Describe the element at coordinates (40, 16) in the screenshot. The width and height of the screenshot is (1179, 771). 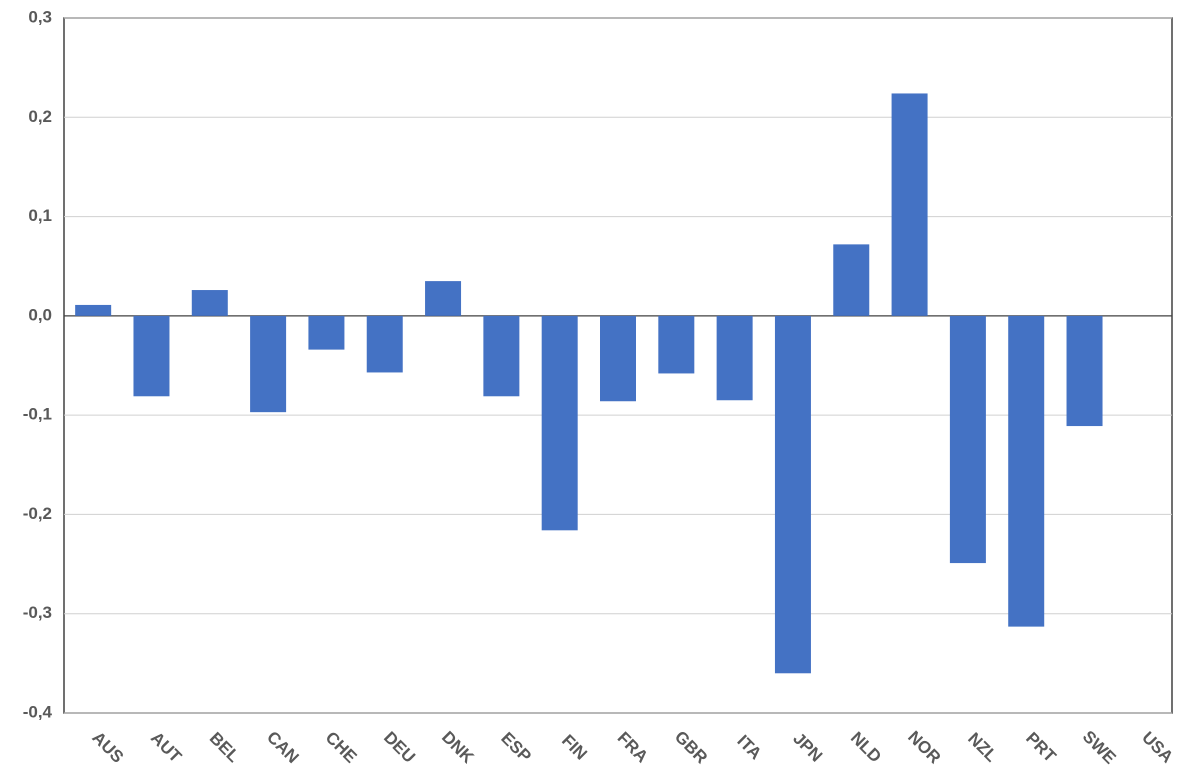
I see `y-tick-label: 0,3` at that location.